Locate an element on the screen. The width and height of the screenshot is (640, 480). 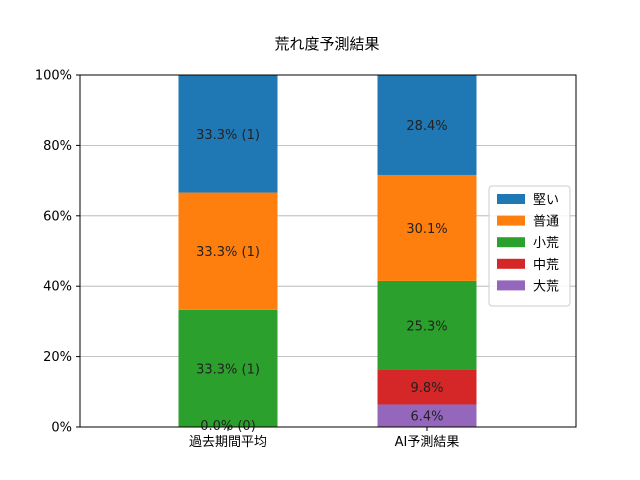
legend-label: 堅い is located at coordinates (546, 200).